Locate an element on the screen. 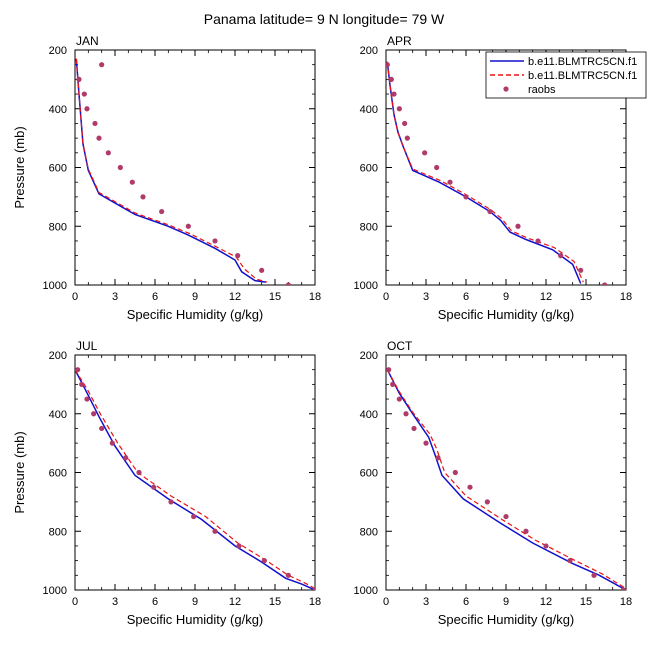 The width and height of the screenshot is (648, 649). panel-title: APR is located at coordinates (399, 41).